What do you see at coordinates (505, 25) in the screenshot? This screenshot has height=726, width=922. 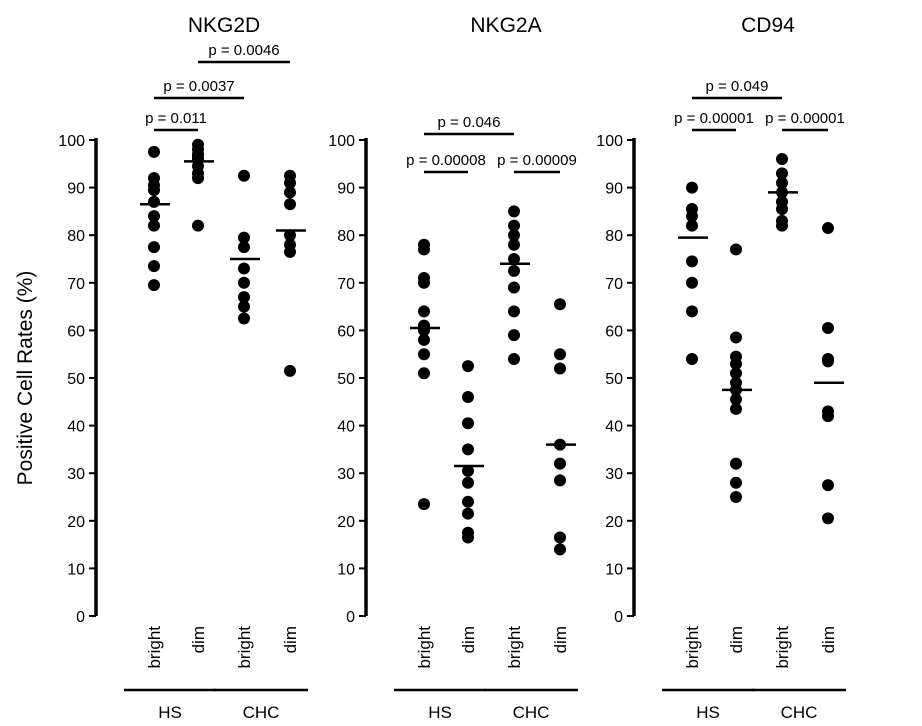 I see `panel-title: NKG2A` at bounding box center [505, 25].